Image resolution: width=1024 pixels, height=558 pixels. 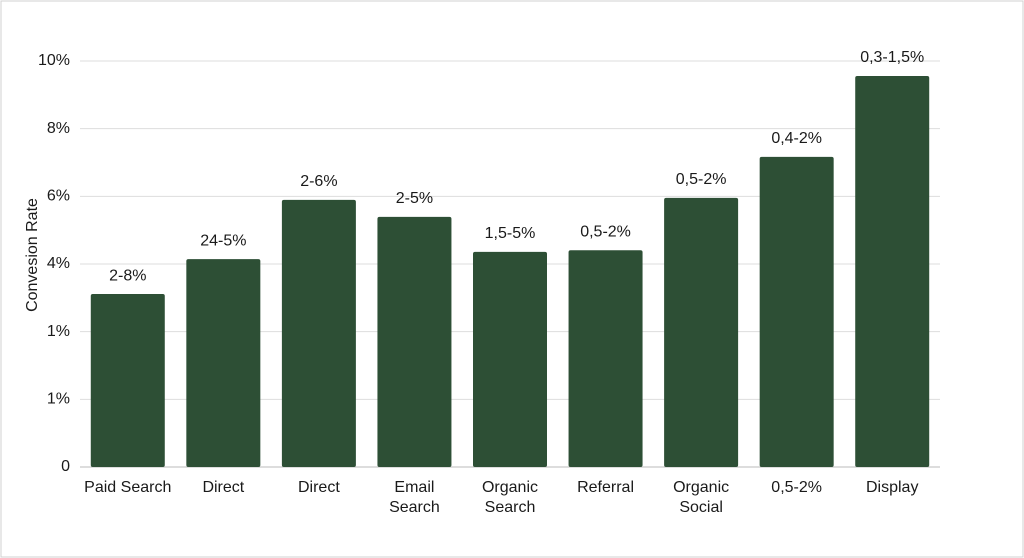 I want to click on bar-label: 2-5%, so click(x=414, y=198).